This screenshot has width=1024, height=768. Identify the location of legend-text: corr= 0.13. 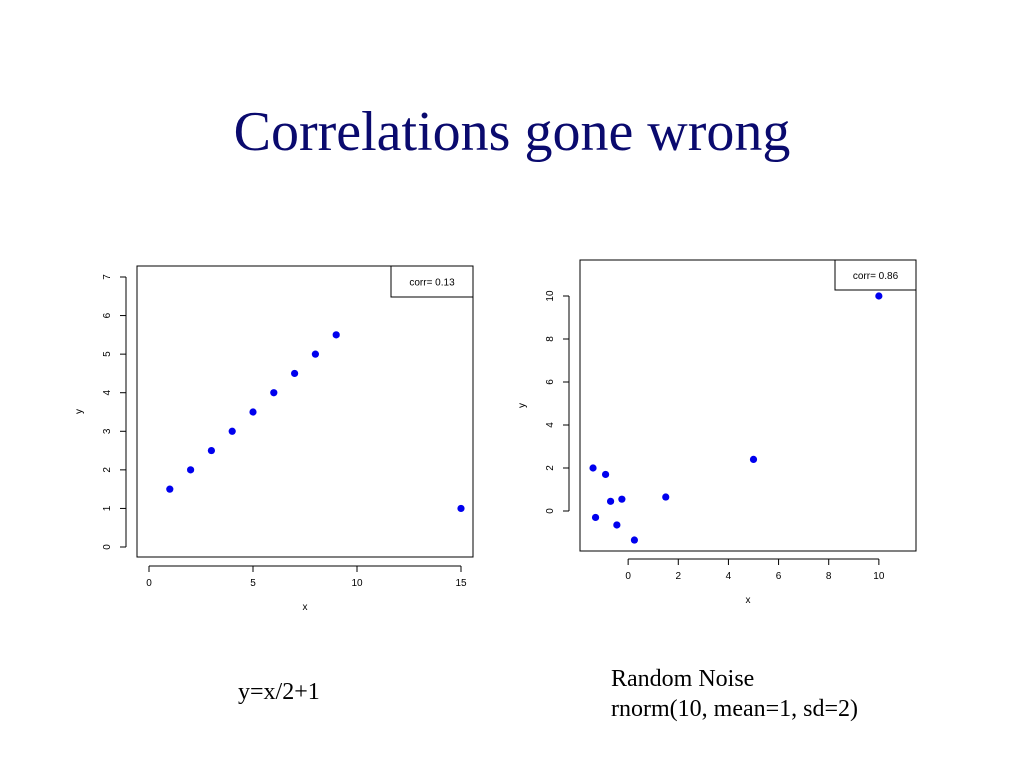
(432, 283).